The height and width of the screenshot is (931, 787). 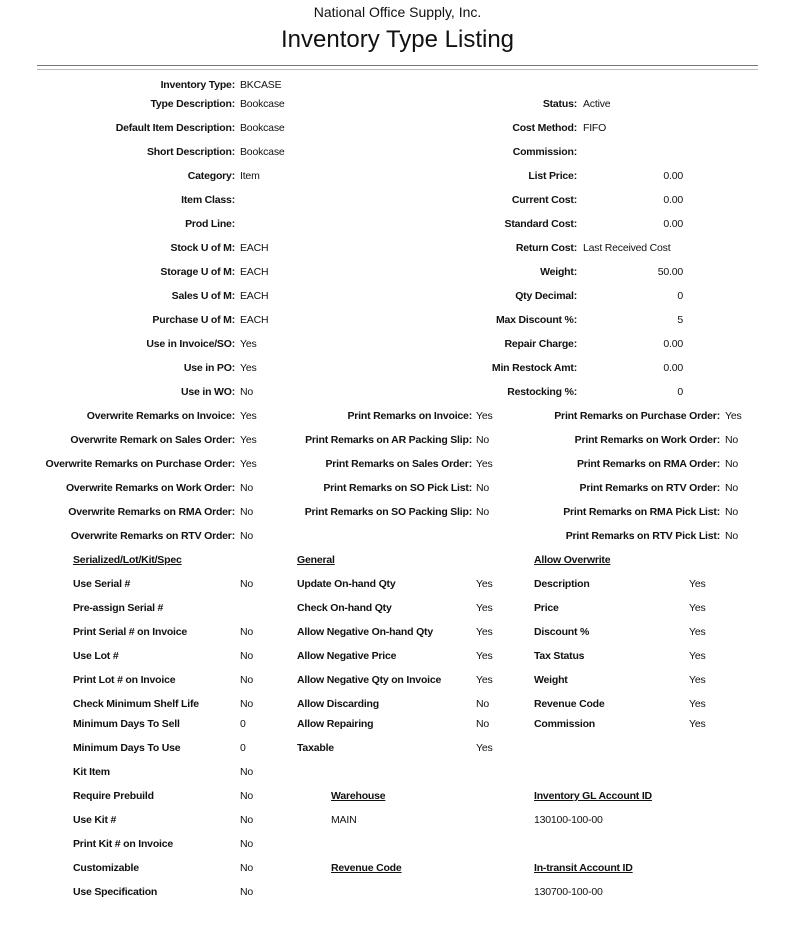 I want to click on field-label: Purchase U of M:, so click(x=193, y=320).